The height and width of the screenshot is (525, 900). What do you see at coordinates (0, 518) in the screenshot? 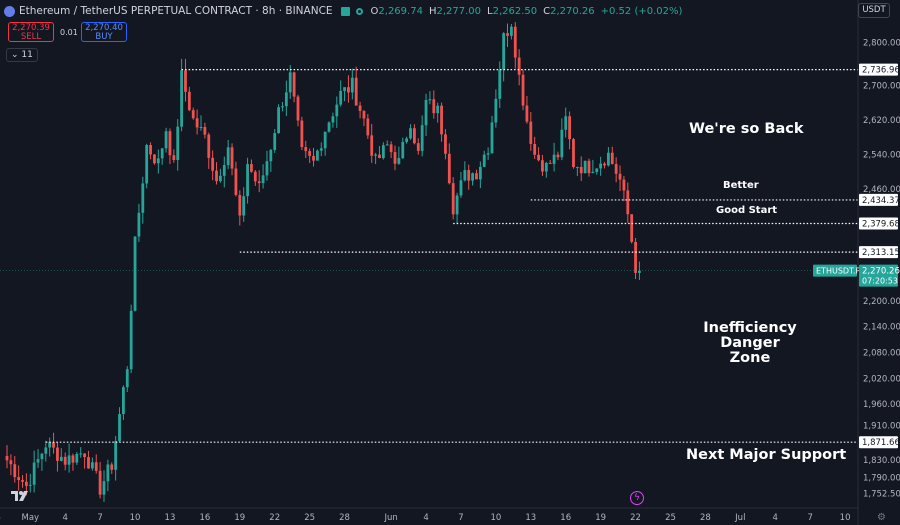
I see `x-tick-label: 28` at bounding box center [0, 518].